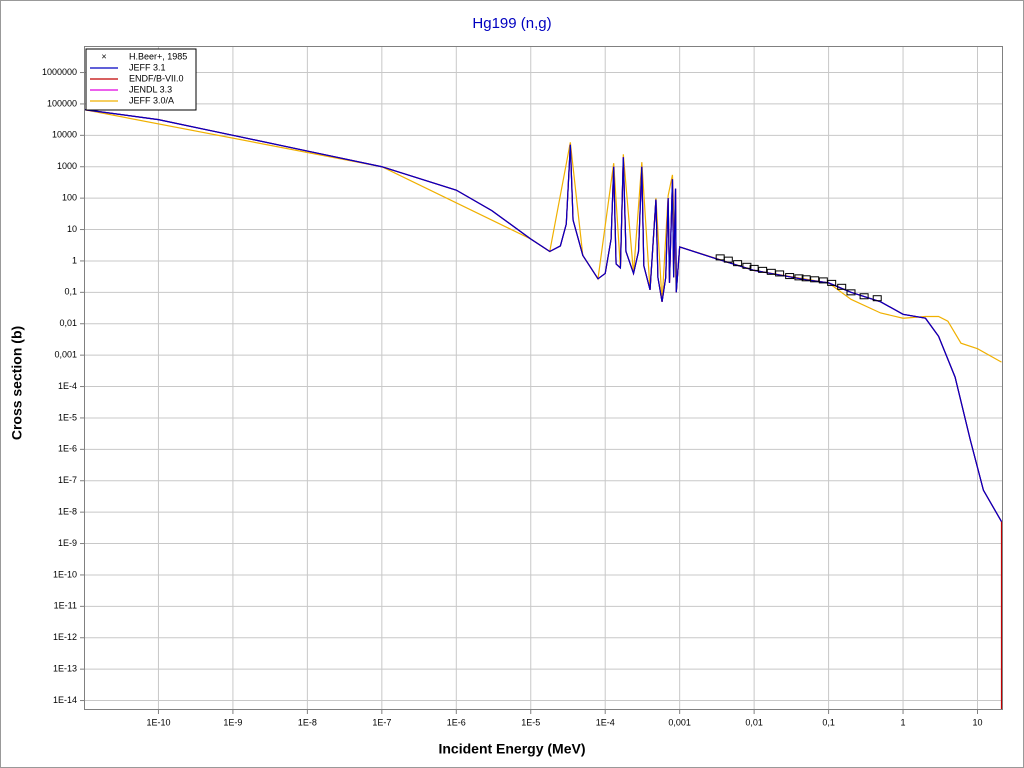 The height and width of the screenshot is (768, 1024). I want to click on x-tick-label: 0,1, so click(828, 722).